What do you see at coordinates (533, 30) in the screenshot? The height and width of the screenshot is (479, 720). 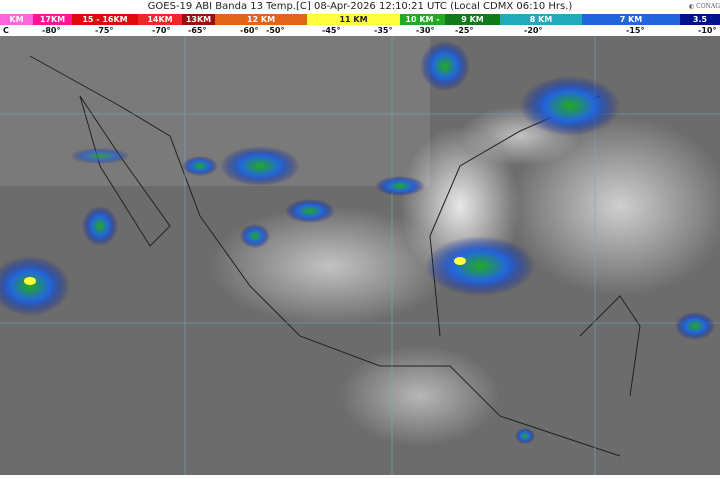 I see `temperature-label: -20°` at bounding box center [533, 30].